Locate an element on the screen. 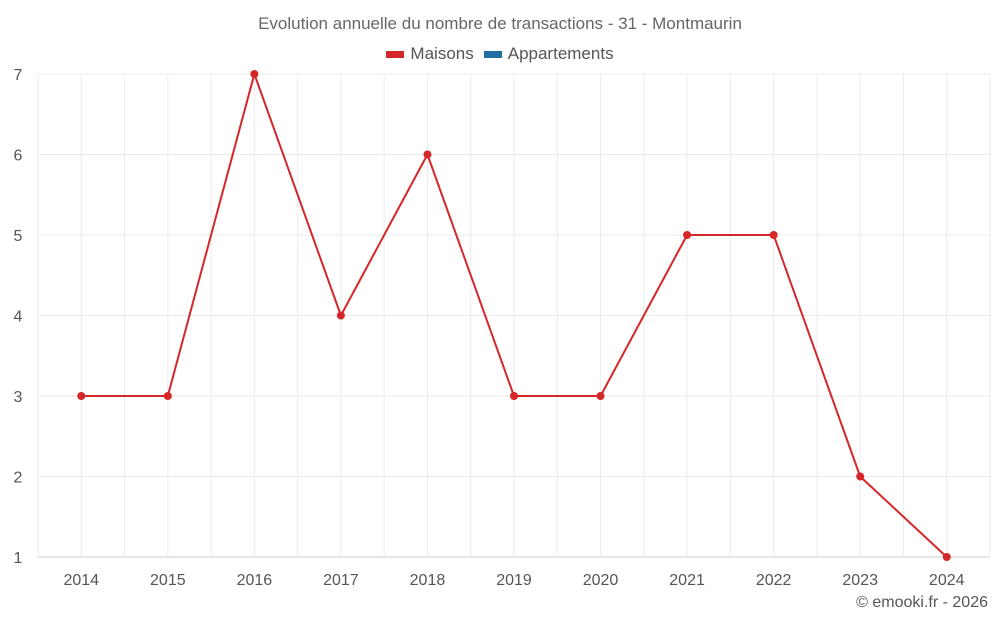 The image size is (1000, 625). x-tick-label: 2023 is located at coordinates (860, 580).